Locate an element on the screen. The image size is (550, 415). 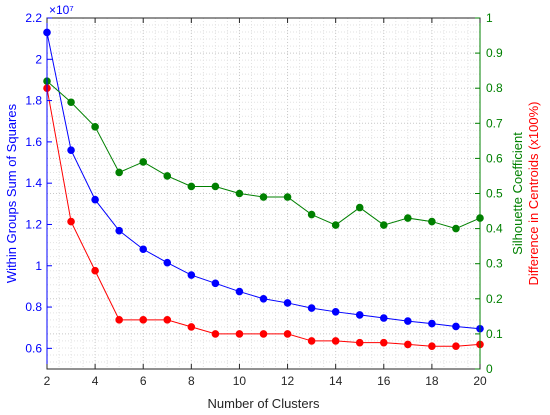
right-tick-label: 0.6 is located at coordinates (494, 158).